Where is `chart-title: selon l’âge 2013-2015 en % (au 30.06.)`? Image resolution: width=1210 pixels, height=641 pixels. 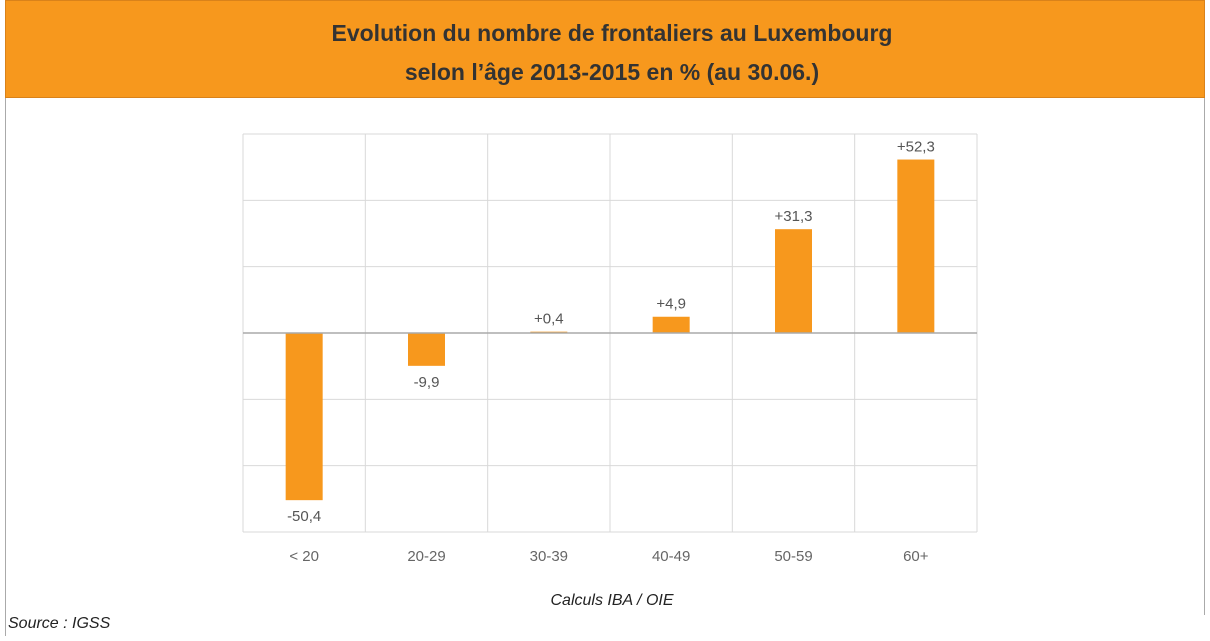
chart-title: selon l’âge 2013-2015 en % (au 30.06.) is located at coordinates (612, 72).